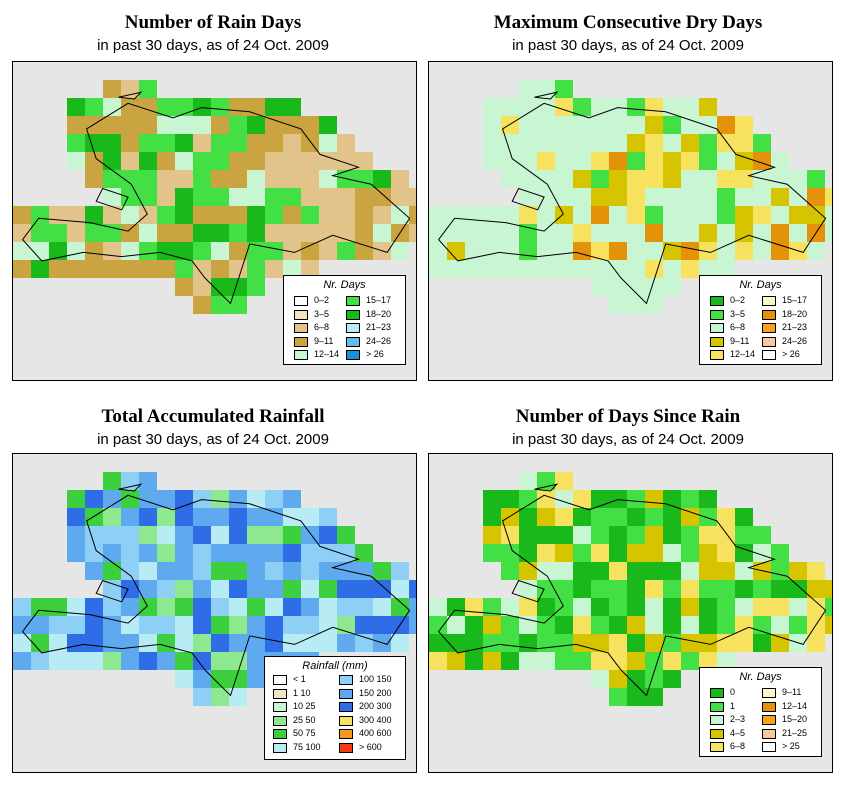 This screenshot has width=853, height=793. Describe the element at coordinates (795, 732) in the screenshot. I see `legend-label: 21–25` at that location.